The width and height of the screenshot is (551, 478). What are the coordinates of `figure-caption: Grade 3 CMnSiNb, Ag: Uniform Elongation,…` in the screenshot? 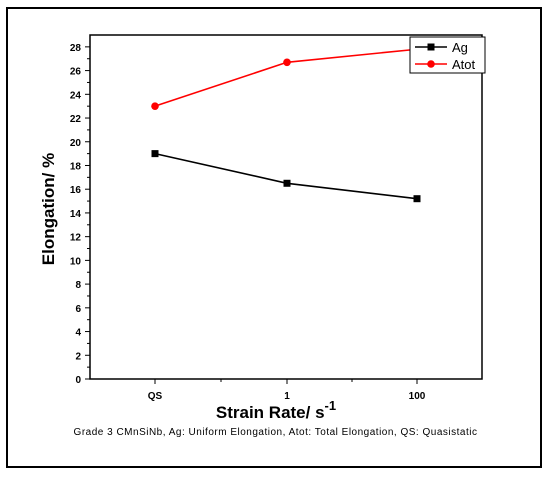 It's located at (275, 432).